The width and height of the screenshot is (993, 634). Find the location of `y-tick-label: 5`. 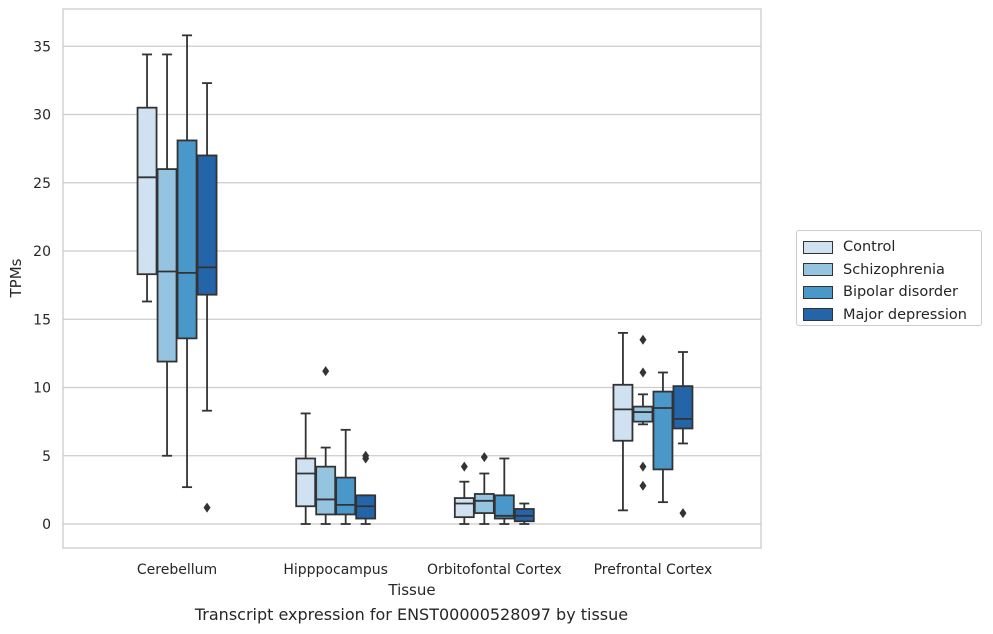

y-tick-label: 5 is located at coordinates (46, 457).